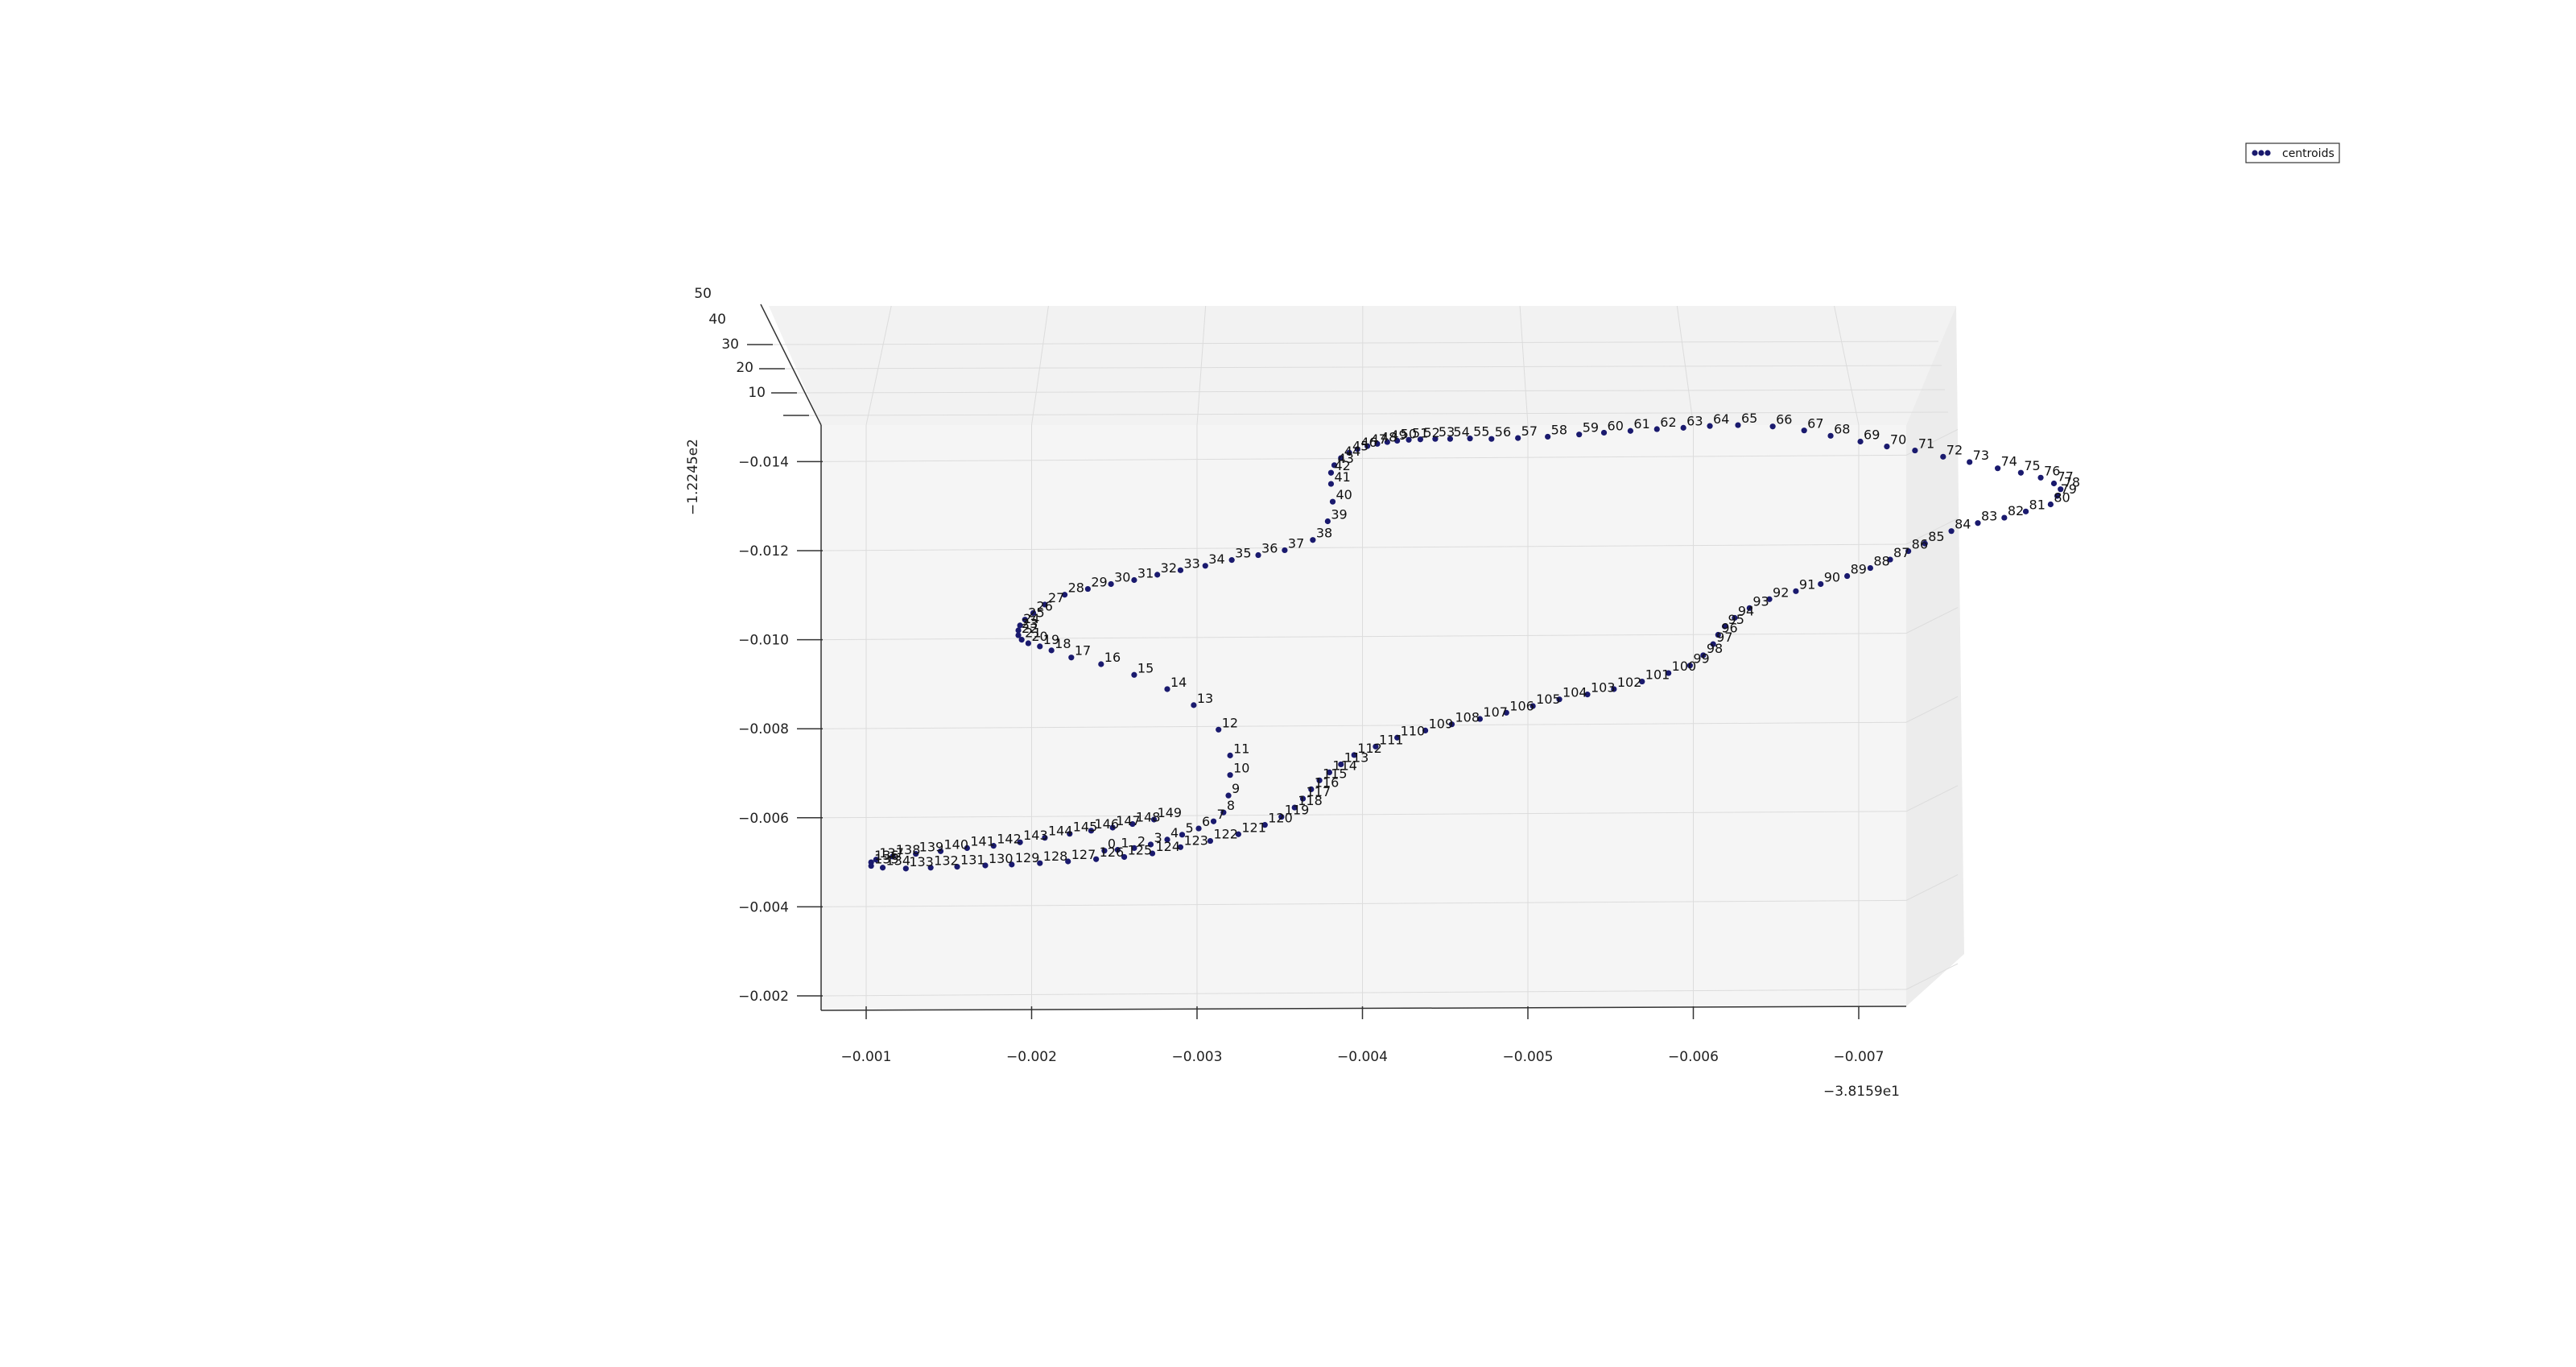 The width and height of the screenshot is (2576, 1367). I want to click on centroid-label: 27, so click(1056, 597).